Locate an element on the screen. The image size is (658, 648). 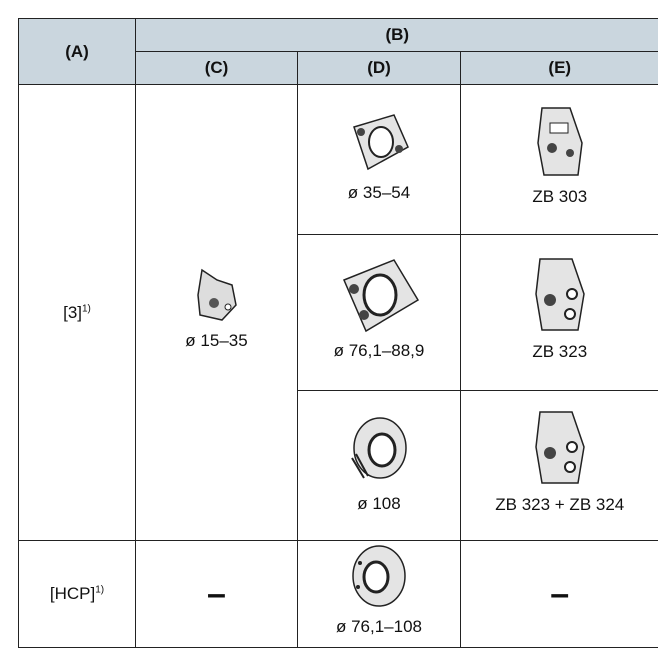
cell: ø 35–54 is located at coordinates (379, 159).